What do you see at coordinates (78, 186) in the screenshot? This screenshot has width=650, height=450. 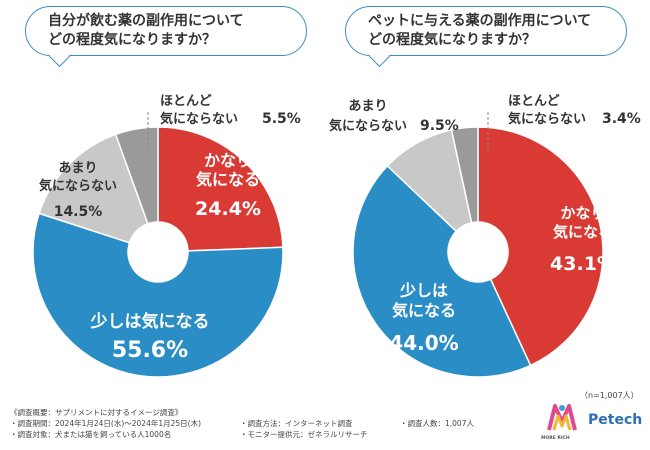 I see `chart1-label-3-line-2: 気にならない` at bounding box center [78, 186].